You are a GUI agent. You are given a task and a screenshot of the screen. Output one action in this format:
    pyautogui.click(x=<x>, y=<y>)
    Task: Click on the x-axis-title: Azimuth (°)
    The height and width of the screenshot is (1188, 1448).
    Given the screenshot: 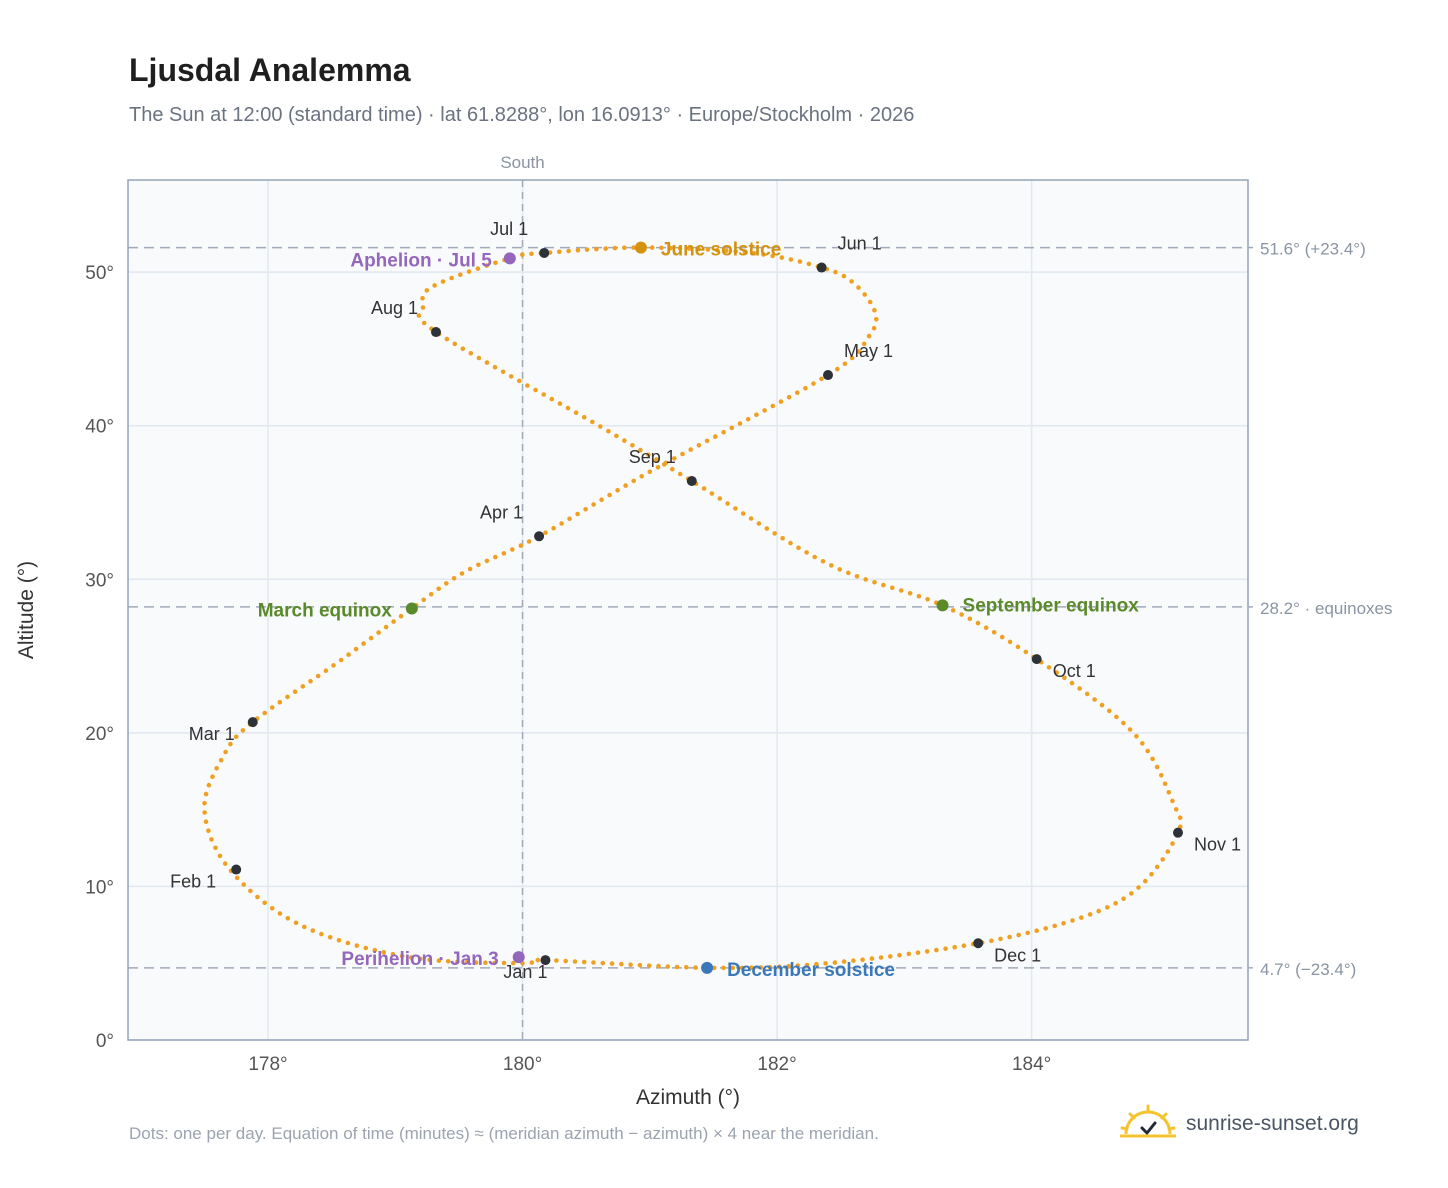 What is the action you would take?
    pyautogui.click(x=688, y=1097)
    